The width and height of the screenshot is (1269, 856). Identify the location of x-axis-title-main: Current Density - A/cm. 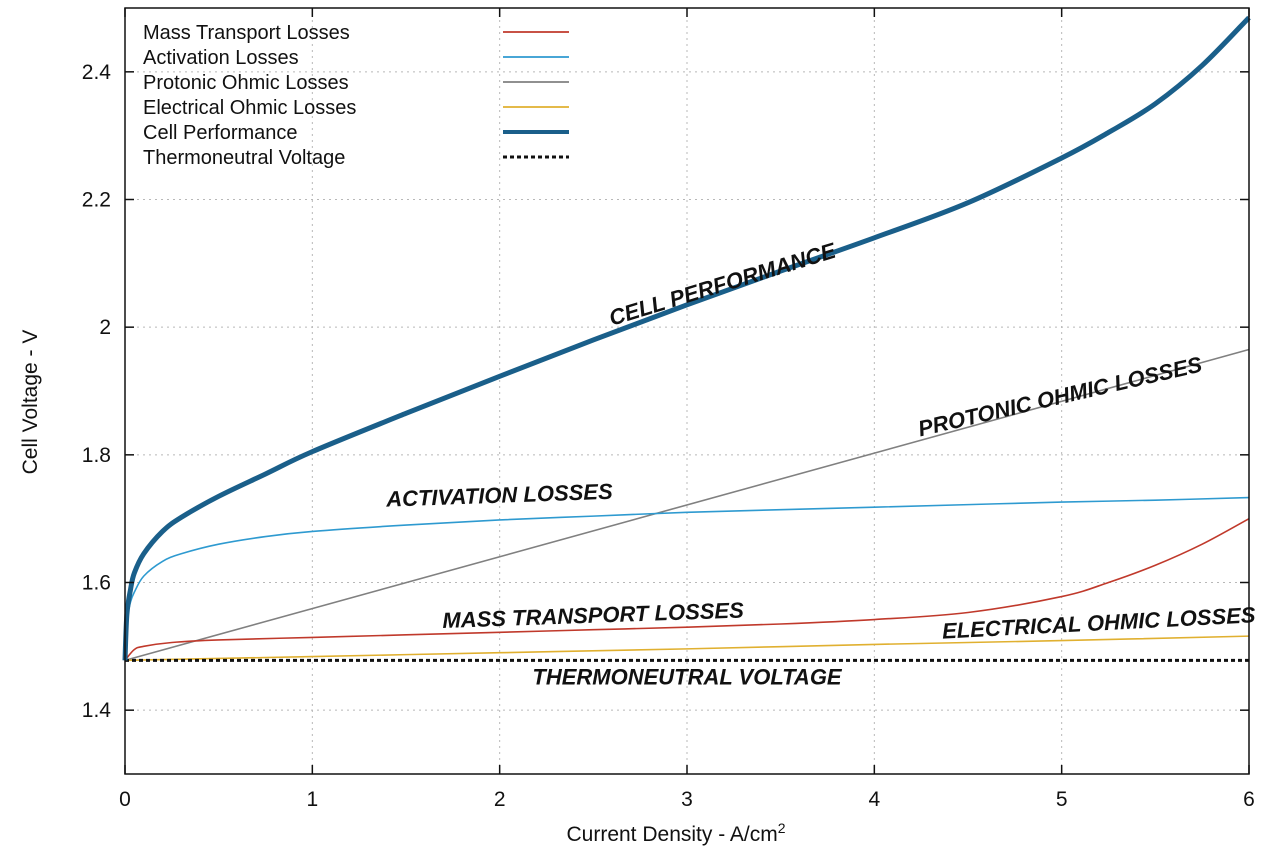
(671, 834).